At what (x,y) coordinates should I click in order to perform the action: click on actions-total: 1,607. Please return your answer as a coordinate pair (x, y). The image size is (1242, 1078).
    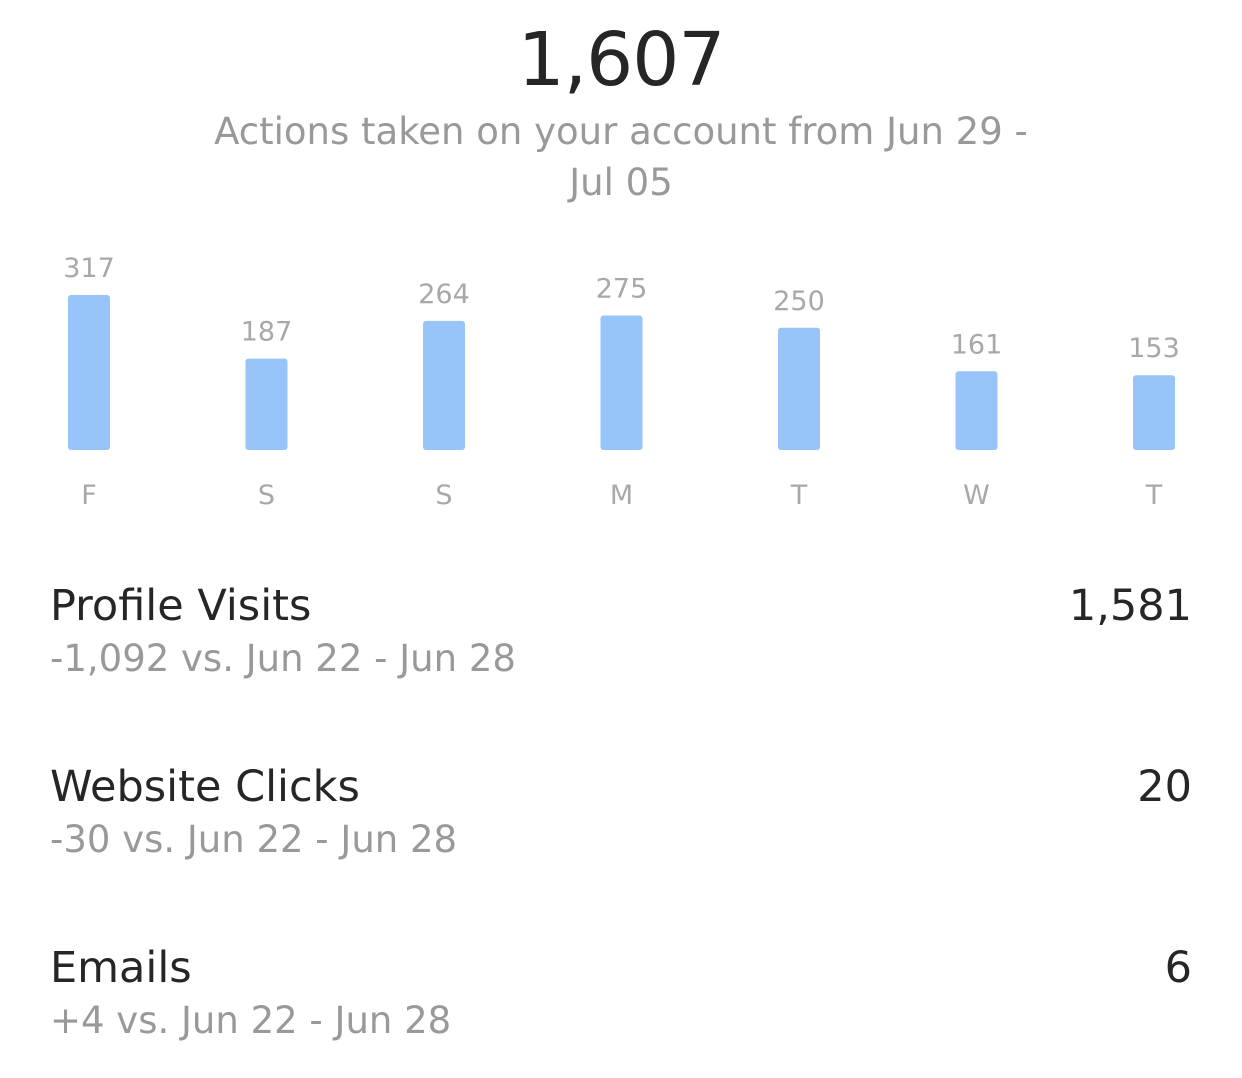
    Looking at the image, I should click on (621, 60).